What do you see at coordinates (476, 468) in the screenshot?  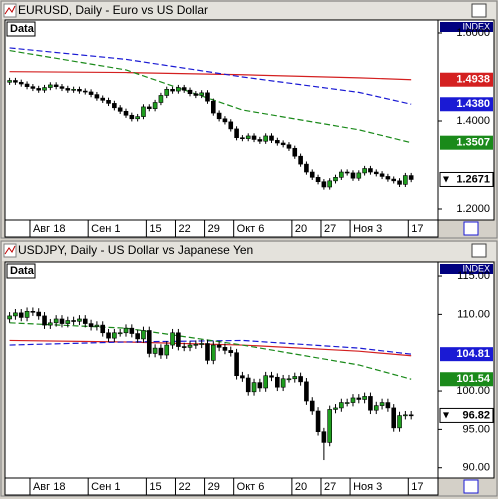 I see `y-tick-label: 90.00` at bounding box center [476, 468].